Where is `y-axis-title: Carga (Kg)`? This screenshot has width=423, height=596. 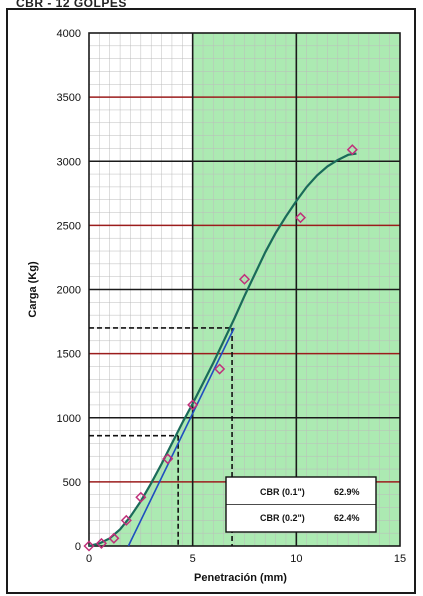 y-axis-title: Carga (Kg) is located at coordinates (33, 289).